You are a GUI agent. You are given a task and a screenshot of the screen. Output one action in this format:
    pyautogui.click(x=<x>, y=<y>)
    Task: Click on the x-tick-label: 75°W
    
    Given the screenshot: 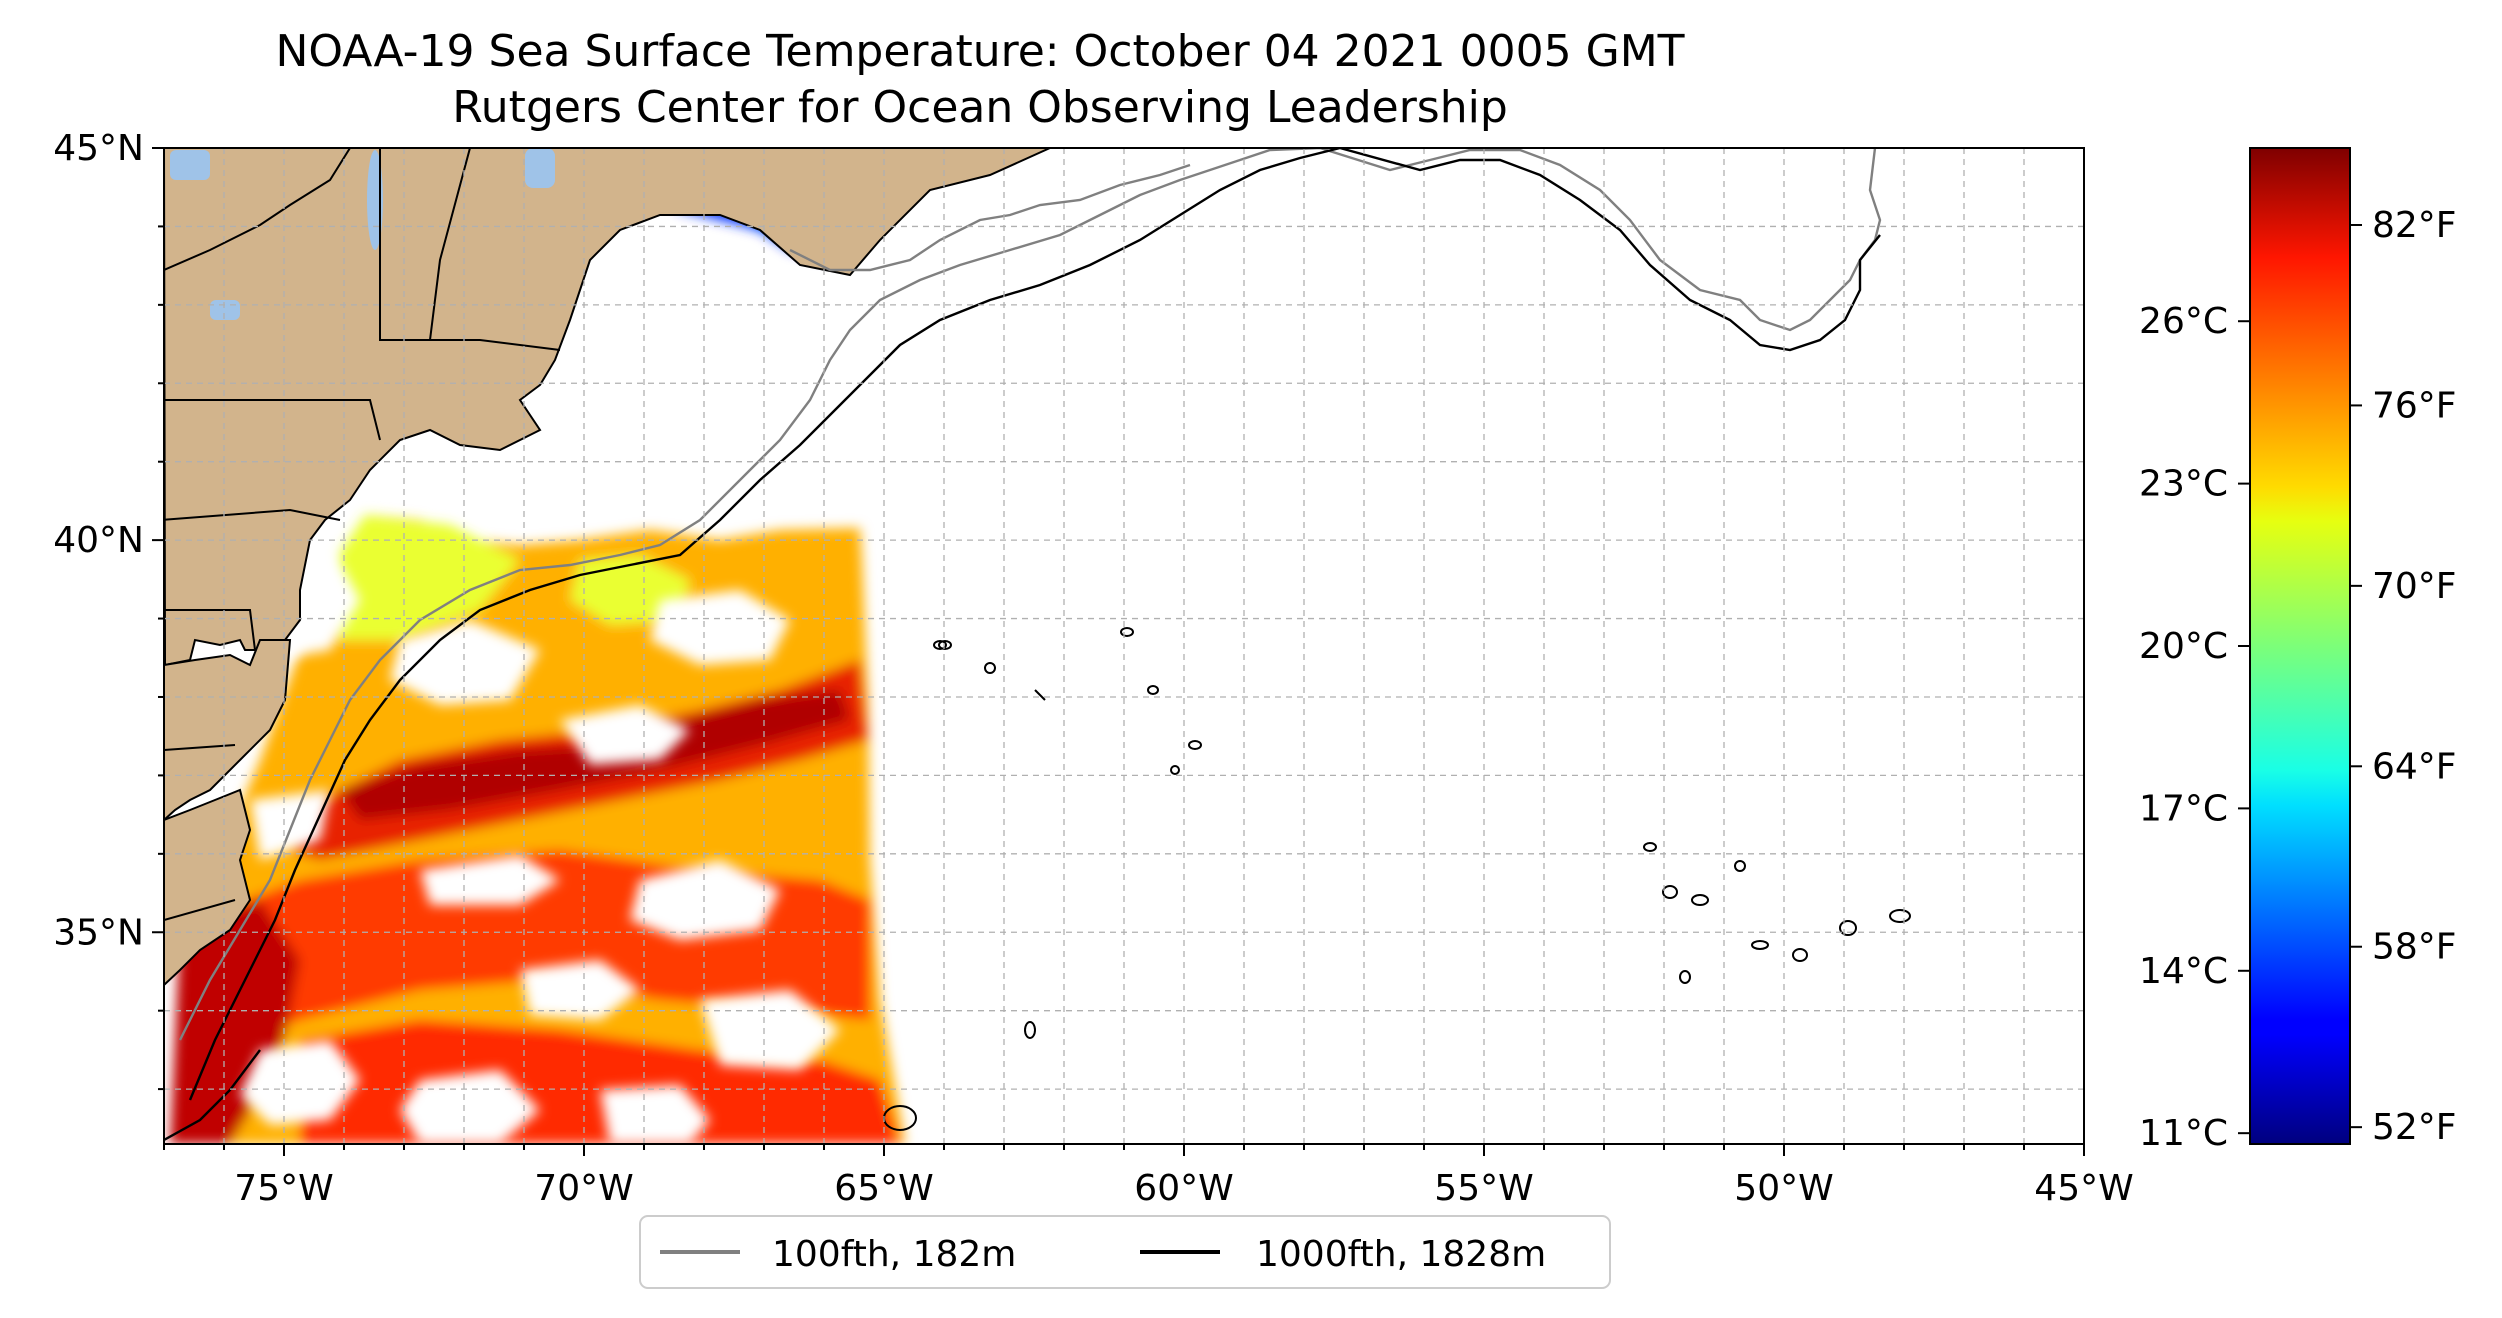 What is the action you would take?
    pyautogui.click(x=283, y=1188)
    